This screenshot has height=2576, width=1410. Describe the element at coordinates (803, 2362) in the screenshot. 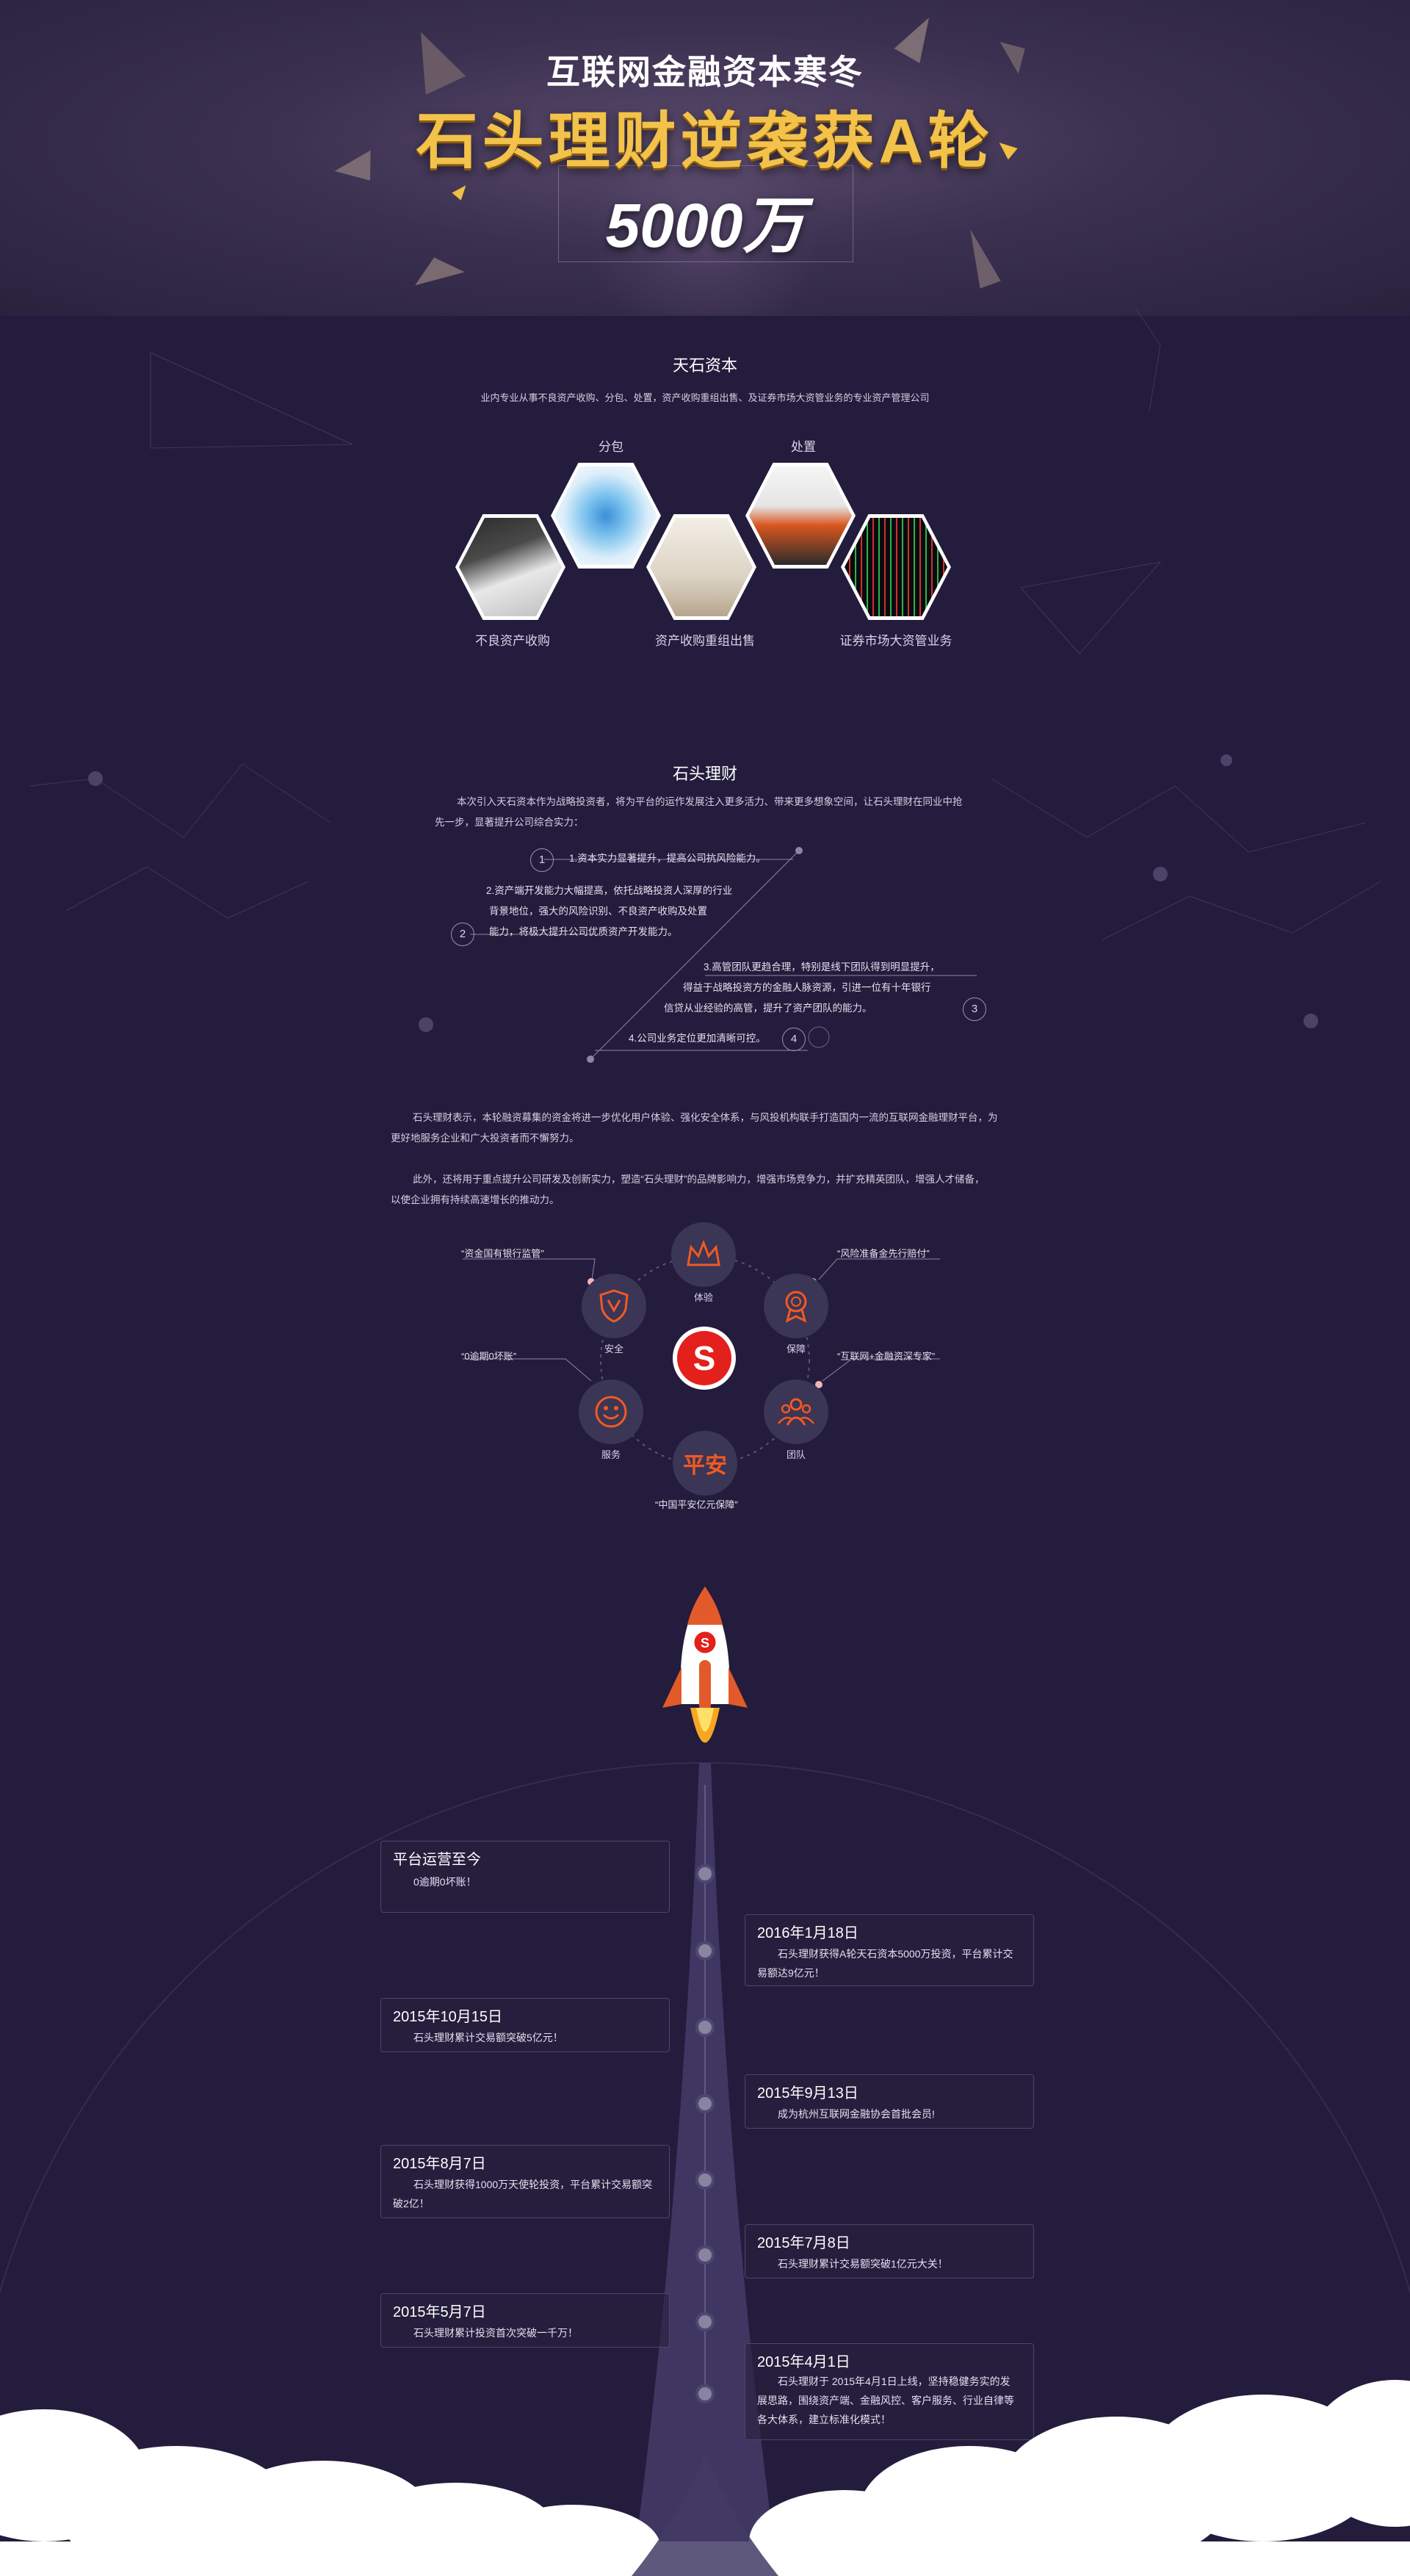

I see `timeline-date: 2015年4月1日` at that location.